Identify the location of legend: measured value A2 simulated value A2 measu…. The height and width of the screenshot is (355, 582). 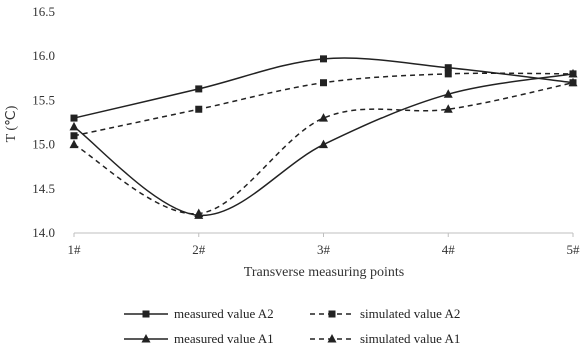
(292, 326).